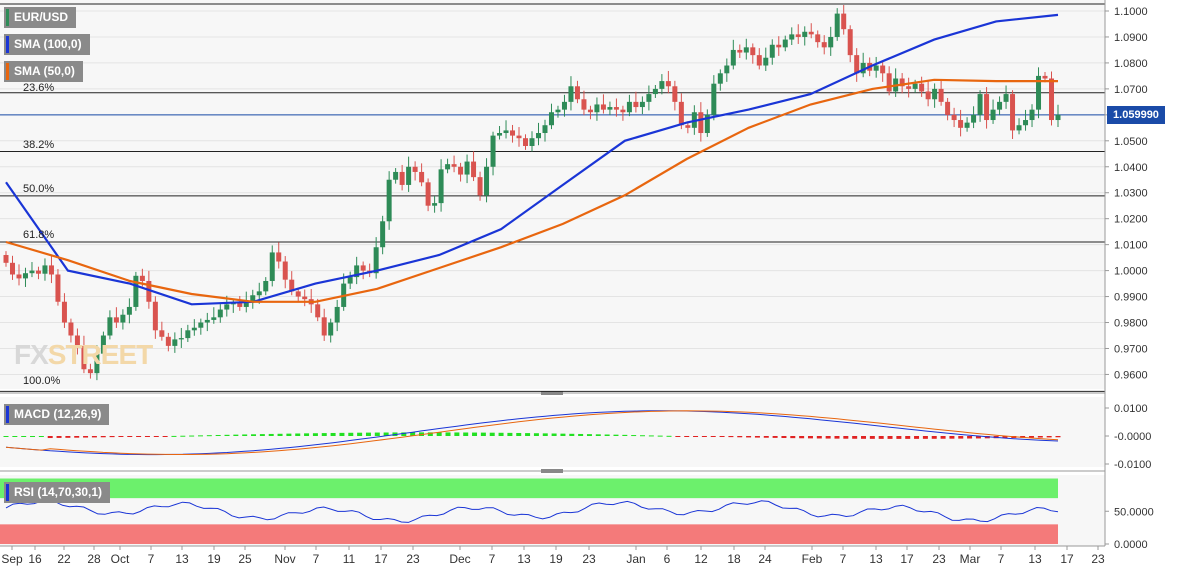 The height and width of the screenshot is (571, 1182). What do you see at coordinates (1131, 90) in the screenshot?
I see `y-tick-label: 1.0700` at bounding box center [1131, 90].